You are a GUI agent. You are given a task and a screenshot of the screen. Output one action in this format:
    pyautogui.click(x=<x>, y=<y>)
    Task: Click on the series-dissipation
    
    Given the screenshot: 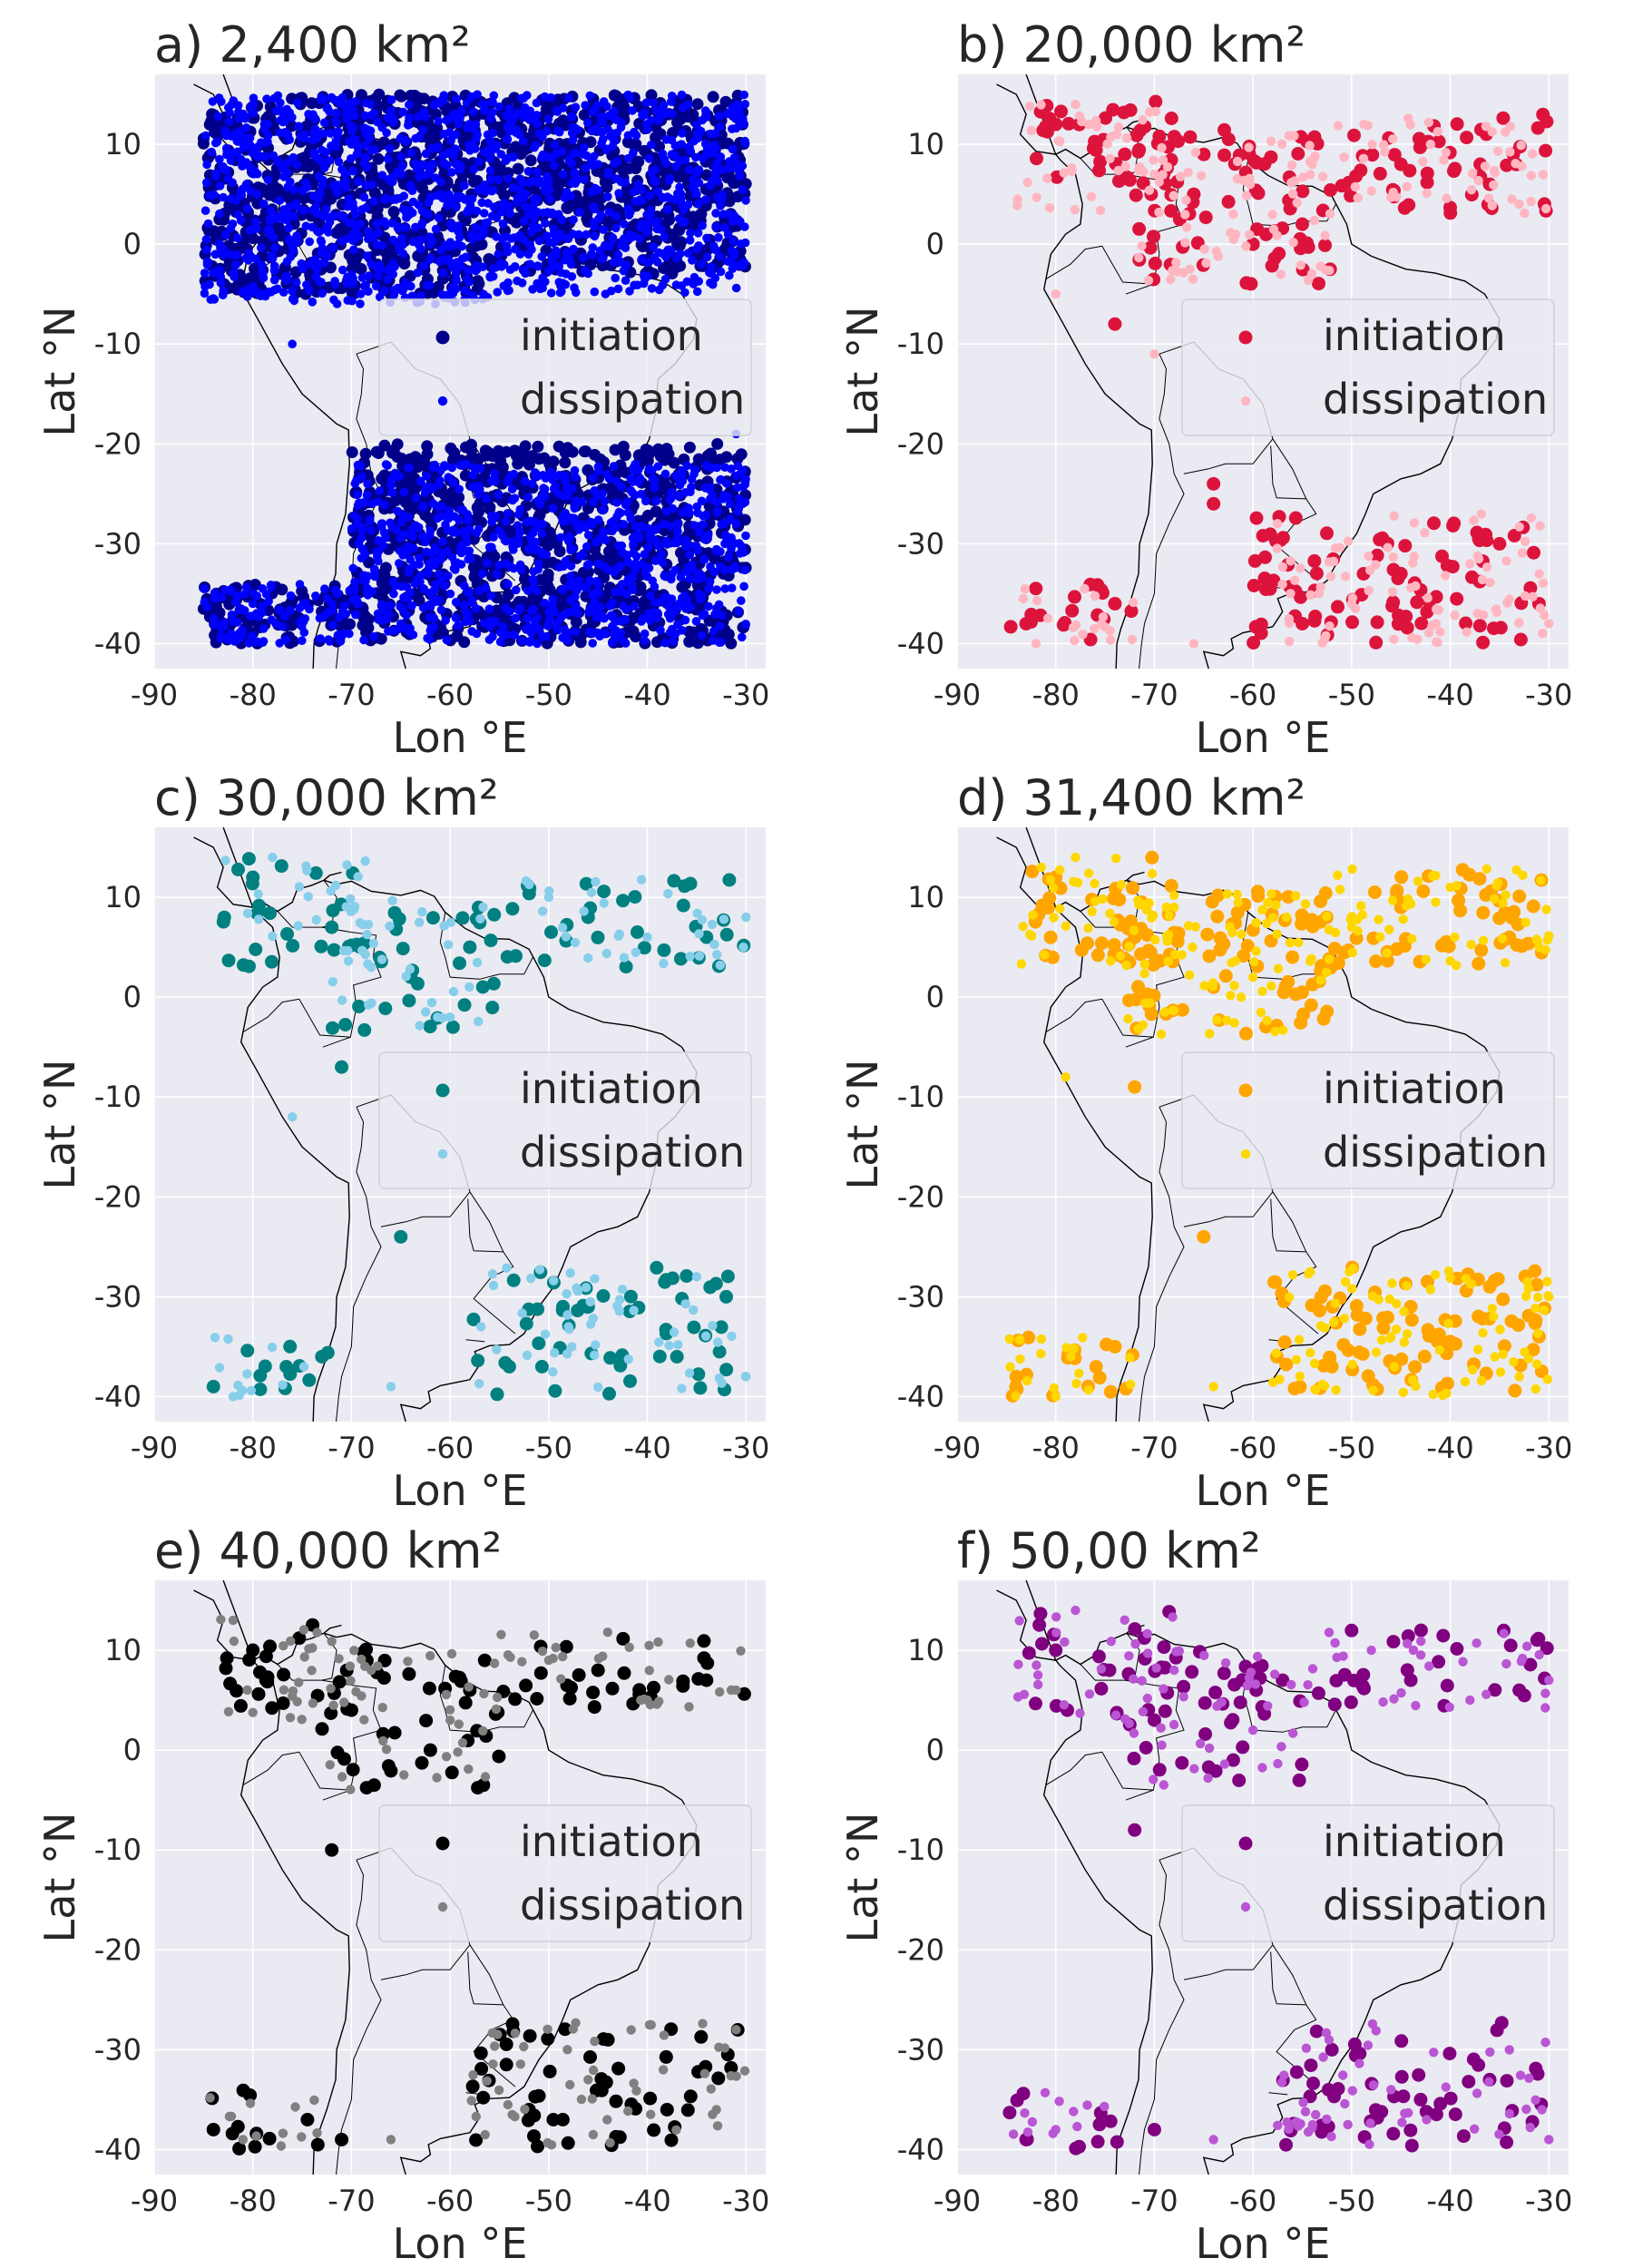 What is the action you would take?
    pyautogui.click(x=1283, y=374)
    